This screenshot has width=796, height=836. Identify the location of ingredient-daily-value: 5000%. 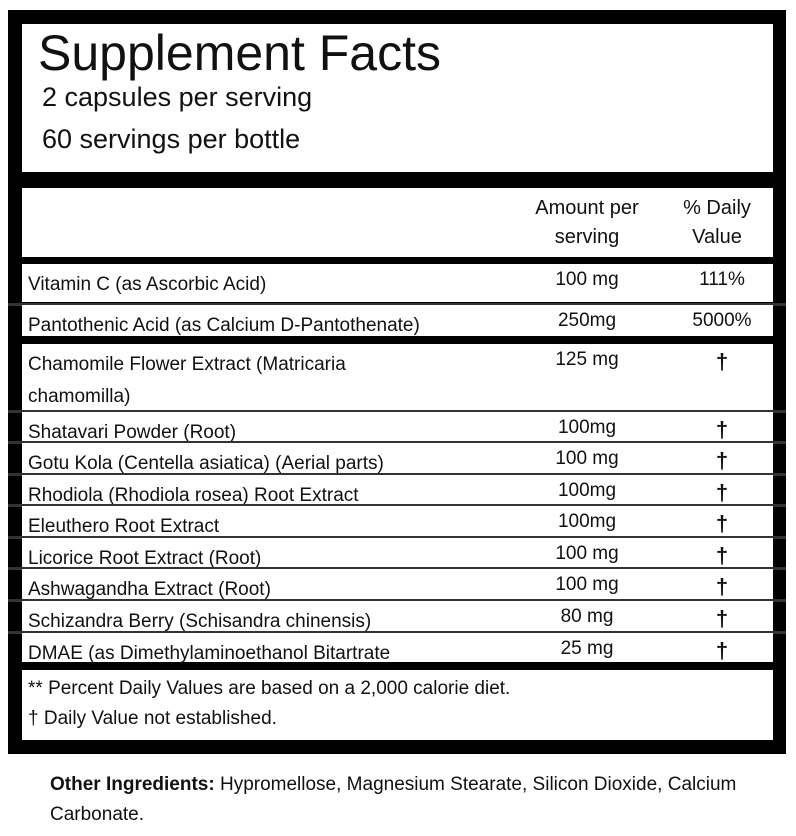
(722, 320).